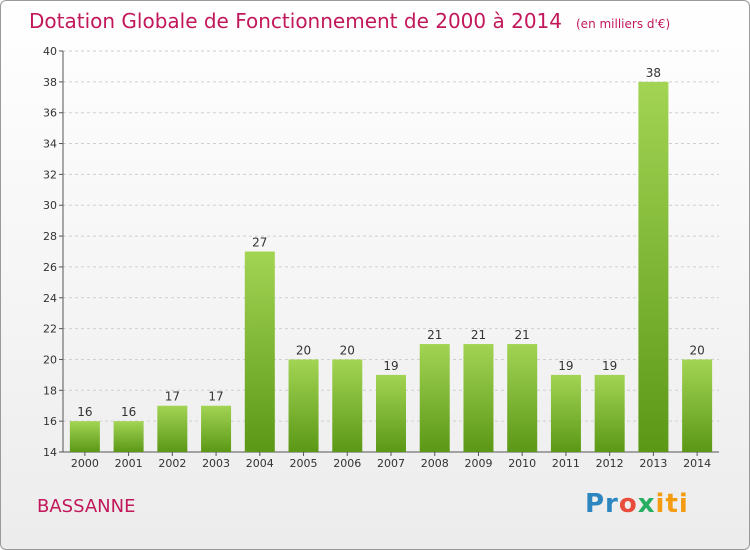 The image size is (750, 550). What do you see at coordinates (259, 243) in the screenshot?
I see `bar-value-label: 27` at bounding box center [259, 243].